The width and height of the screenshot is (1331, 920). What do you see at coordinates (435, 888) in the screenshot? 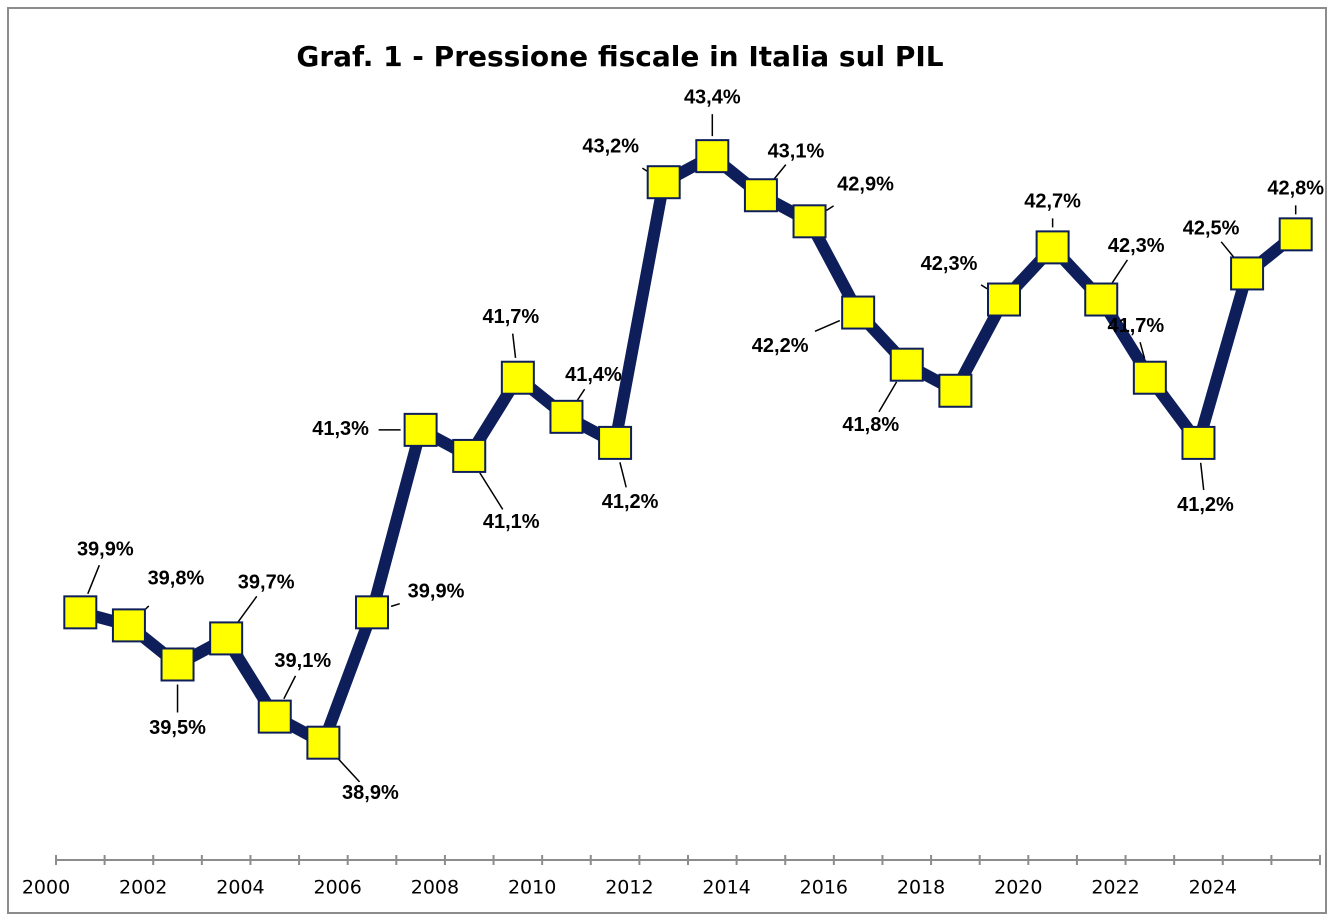
I see `x-tick-label: 2008` at bounding box center [435, 888].